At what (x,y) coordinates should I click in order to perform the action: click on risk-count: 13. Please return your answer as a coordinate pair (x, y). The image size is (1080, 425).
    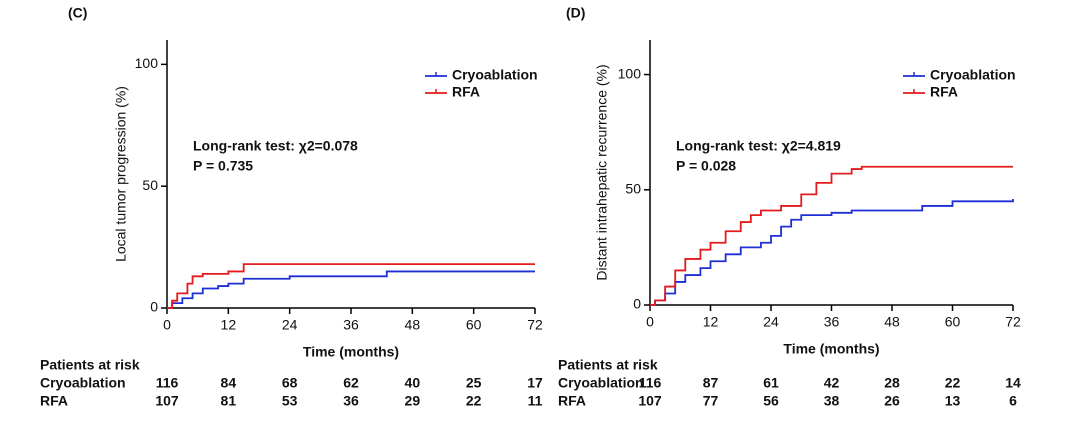
    Looking at the image, I should click on (953, 401).